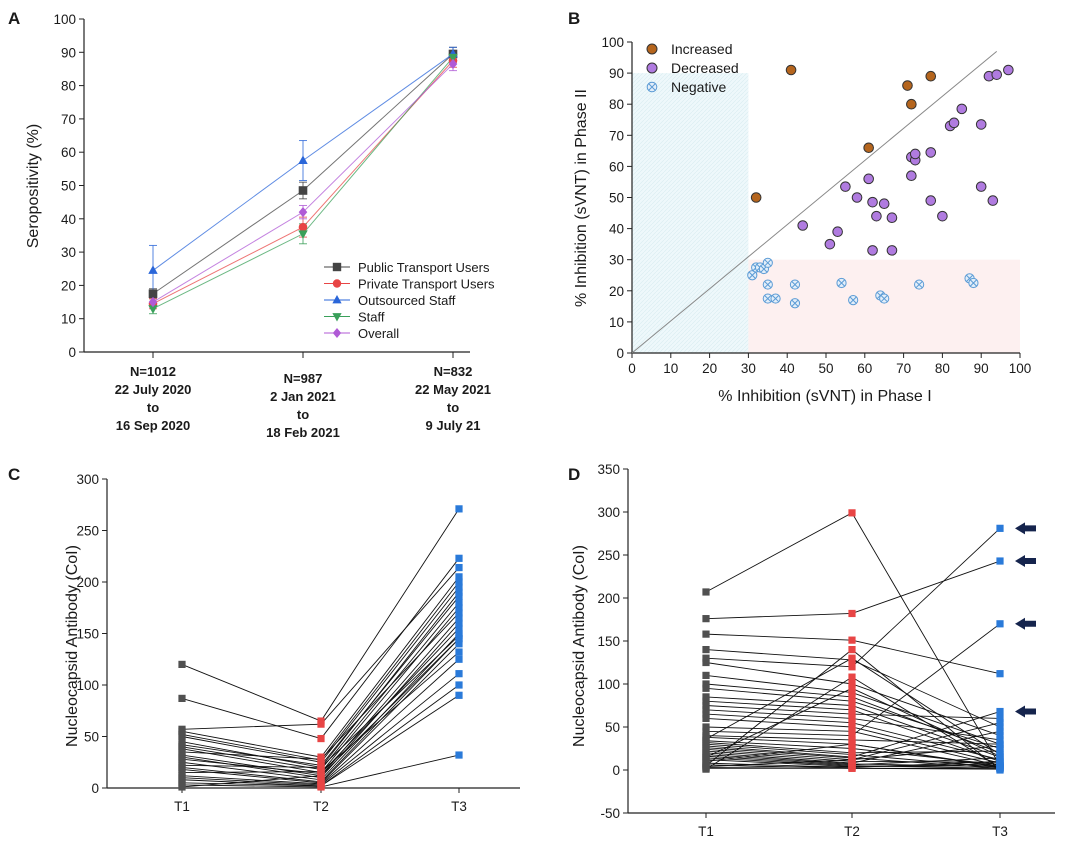  I want to click on panel-a-y-tick-label: 30, so click(68, 252).